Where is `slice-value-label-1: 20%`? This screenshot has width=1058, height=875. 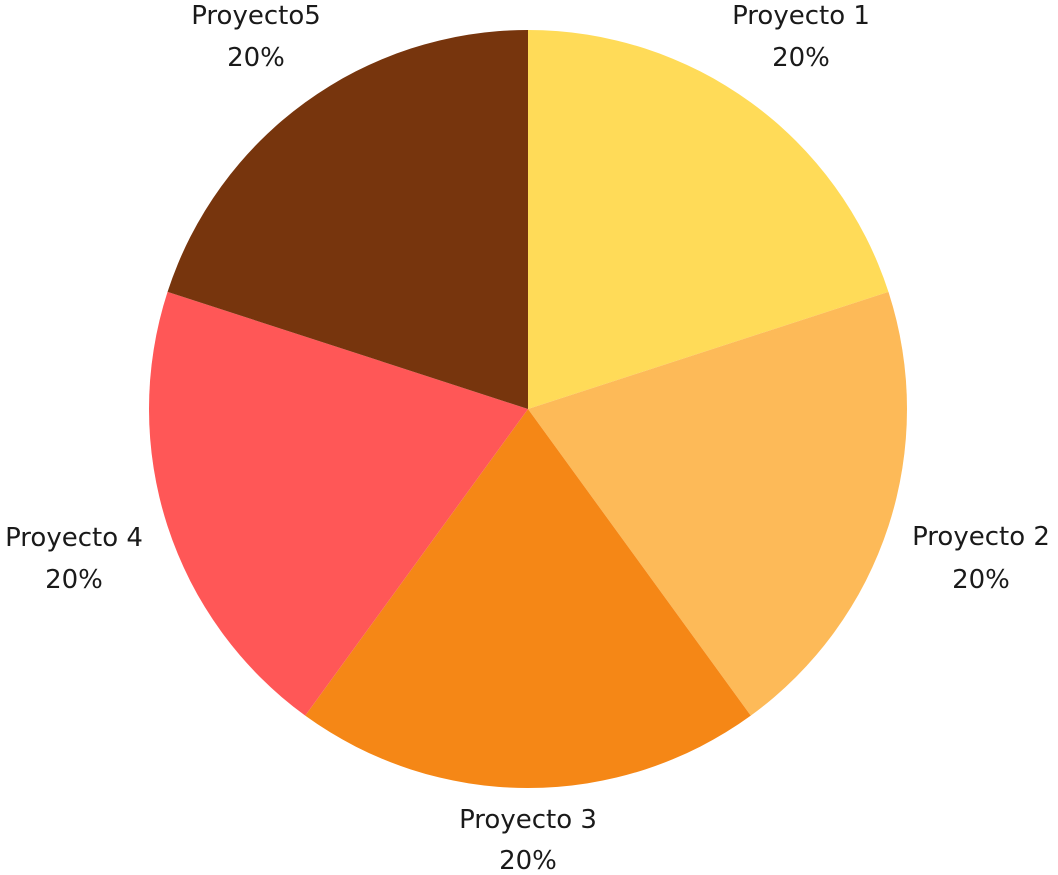
slice-value-label-1: 20% is located at coordinates (801, 58).